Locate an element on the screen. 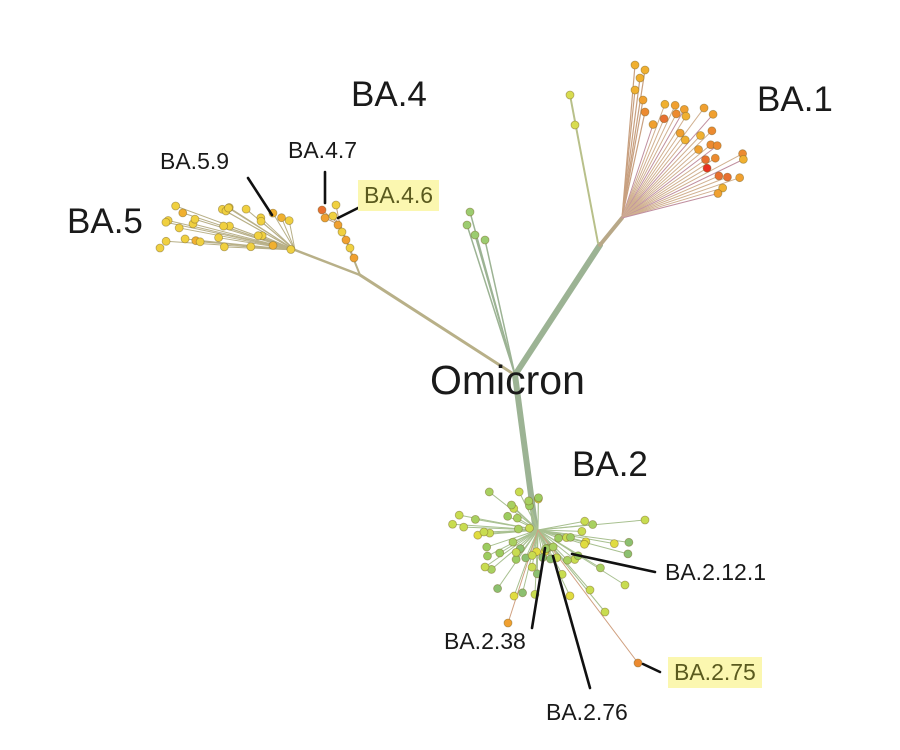 This screenshot has height=750, width=900. label-ba-4-7: BA.4.7 is located at coordinates (323, 150).